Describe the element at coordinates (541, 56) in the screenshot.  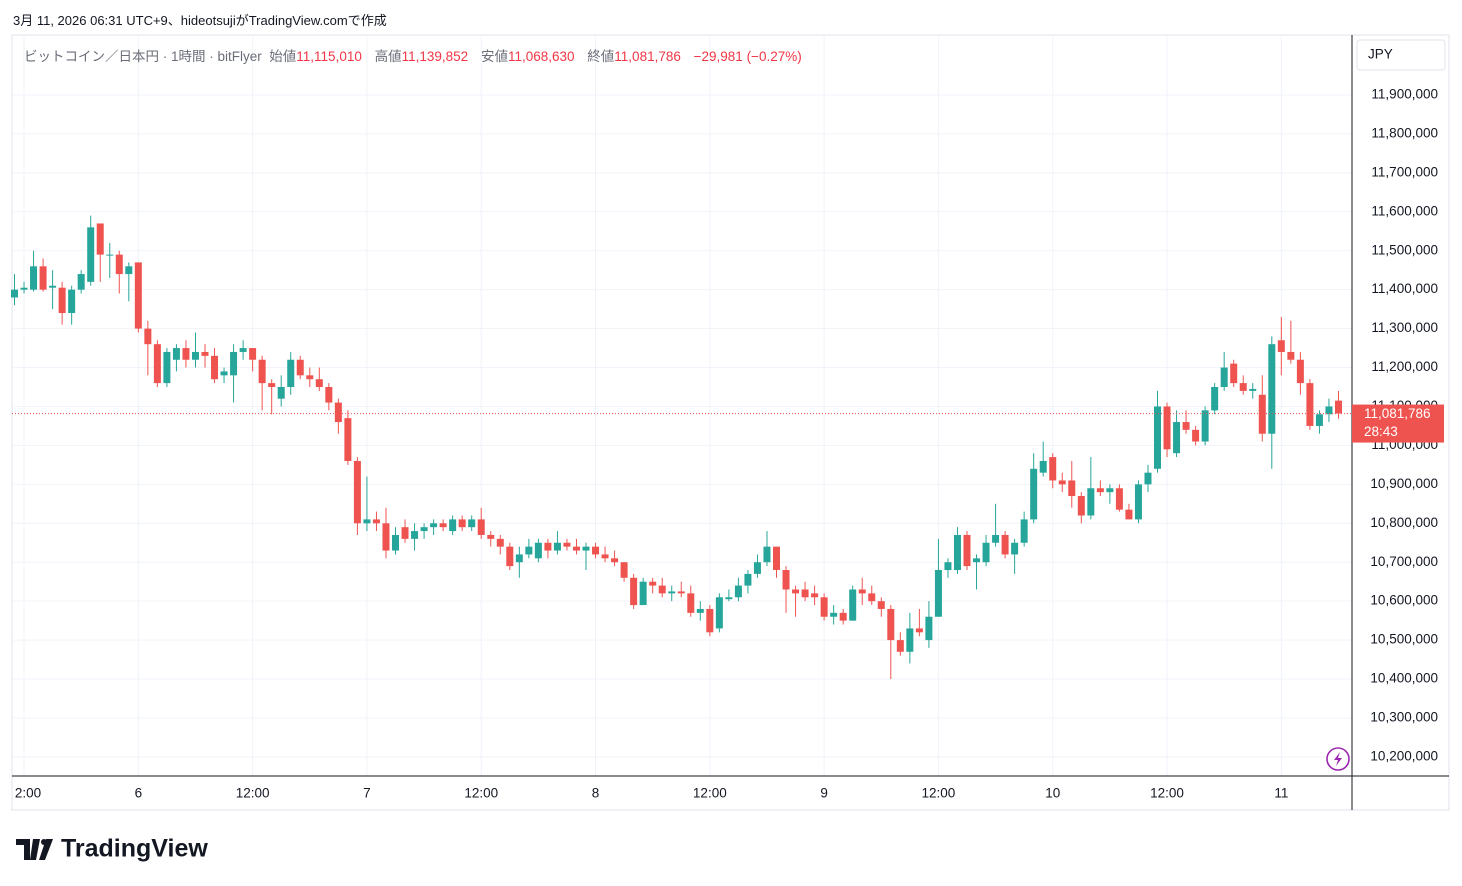
I see `low-value: 11,068,630` at that location.